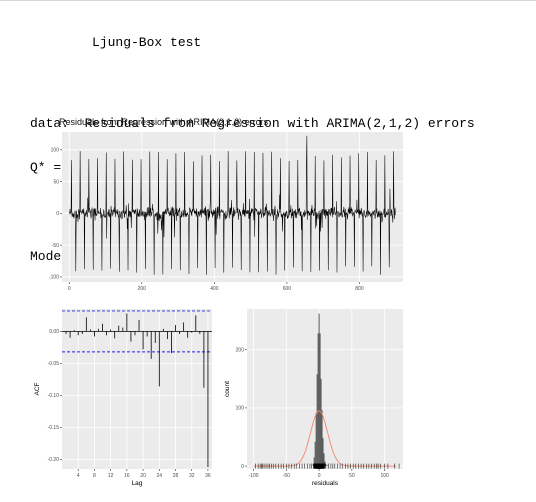  What do you see at coordinates (208, 476) in the screenshot?
I see `acf-x-tick-label: 36` at bounding box center [208, 476].